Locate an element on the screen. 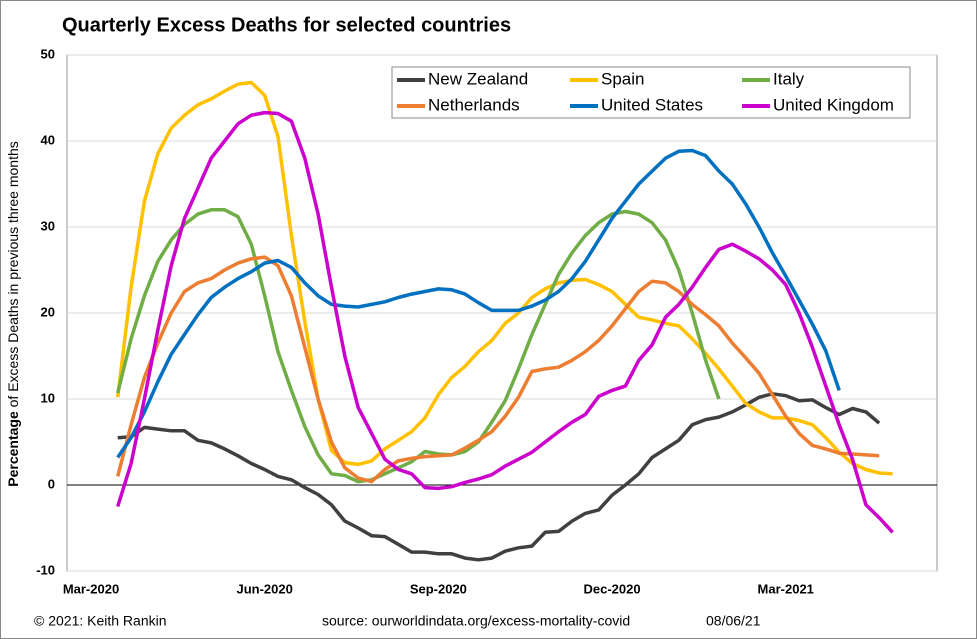 This screenshot has height=639, width=977. footer-date: 08/06/21 is located at coordinates (733, 621).